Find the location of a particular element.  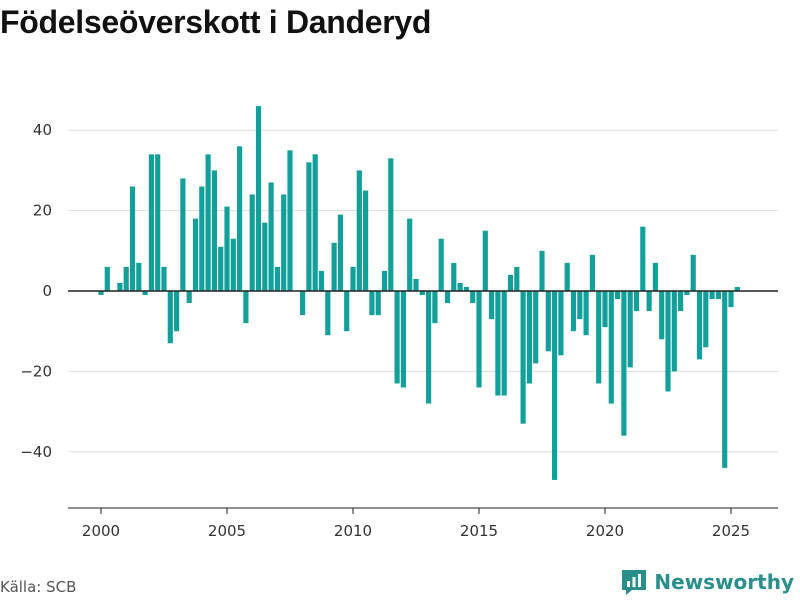

x-tick-label: 2000 is located at coordinates (101, 531).